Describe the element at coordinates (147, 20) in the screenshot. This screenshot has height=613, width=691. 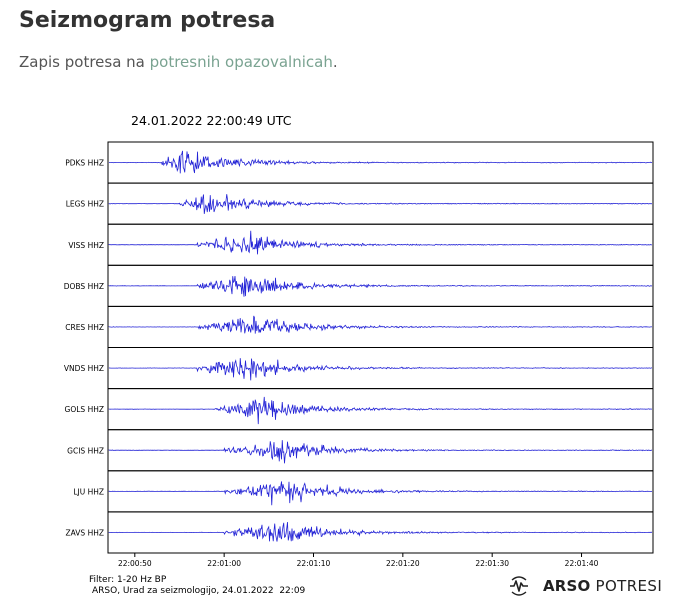
I see `page-title: Seizmogram potresa` at that location.